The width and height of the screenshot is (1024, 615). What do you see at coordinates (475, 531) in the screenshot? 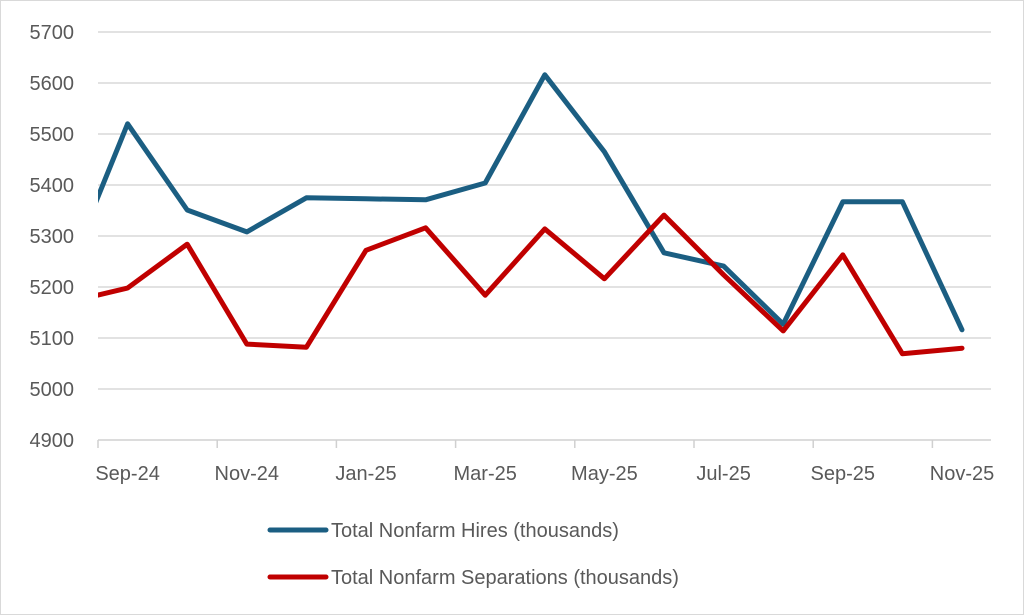
I see `legend-label: Total Nonfarm Hires (thousands)` at bounding box center [475, 531].